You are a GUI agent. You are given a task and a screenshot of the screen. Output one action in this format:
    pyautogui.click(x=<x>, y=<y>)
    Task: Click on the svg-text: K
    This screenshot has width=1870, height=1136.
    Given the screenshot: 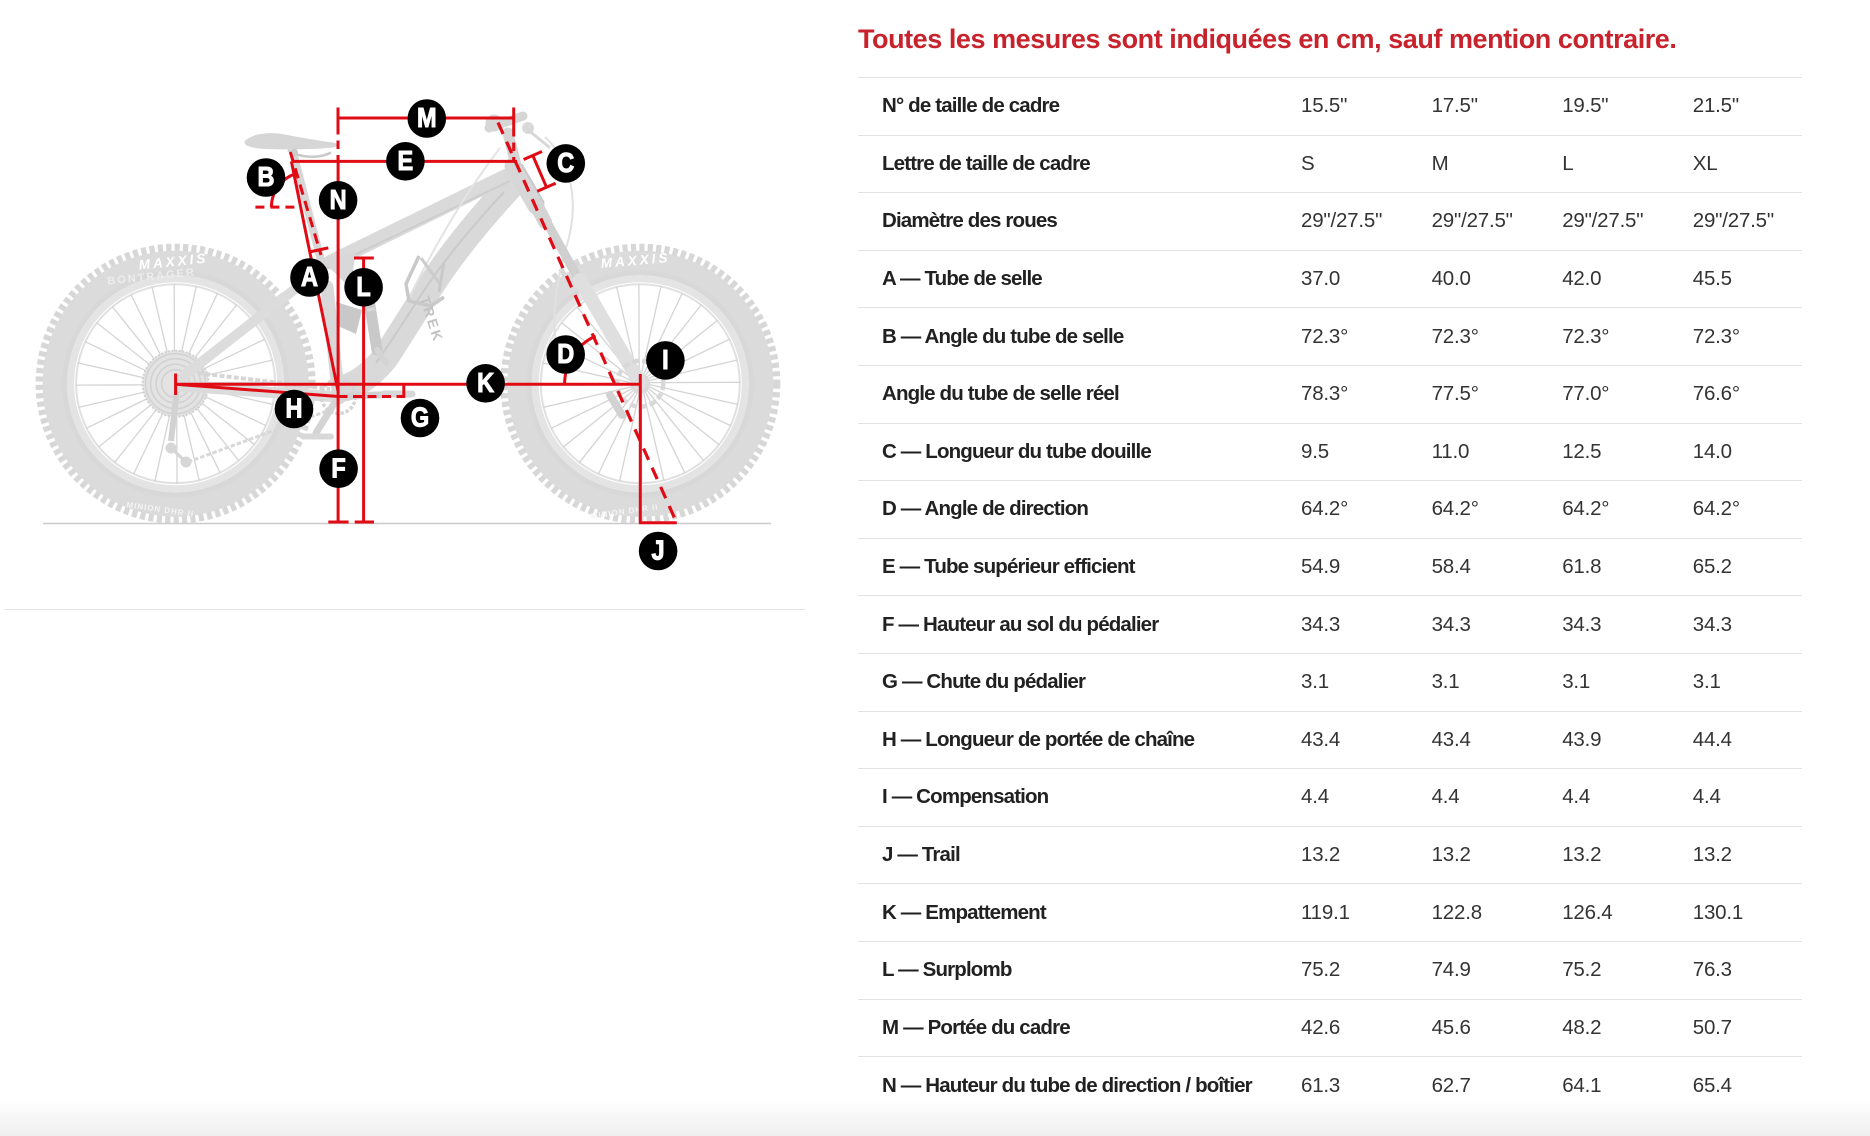 What is the action you would take?
    pyautogui.click(x=485, y=383)
    